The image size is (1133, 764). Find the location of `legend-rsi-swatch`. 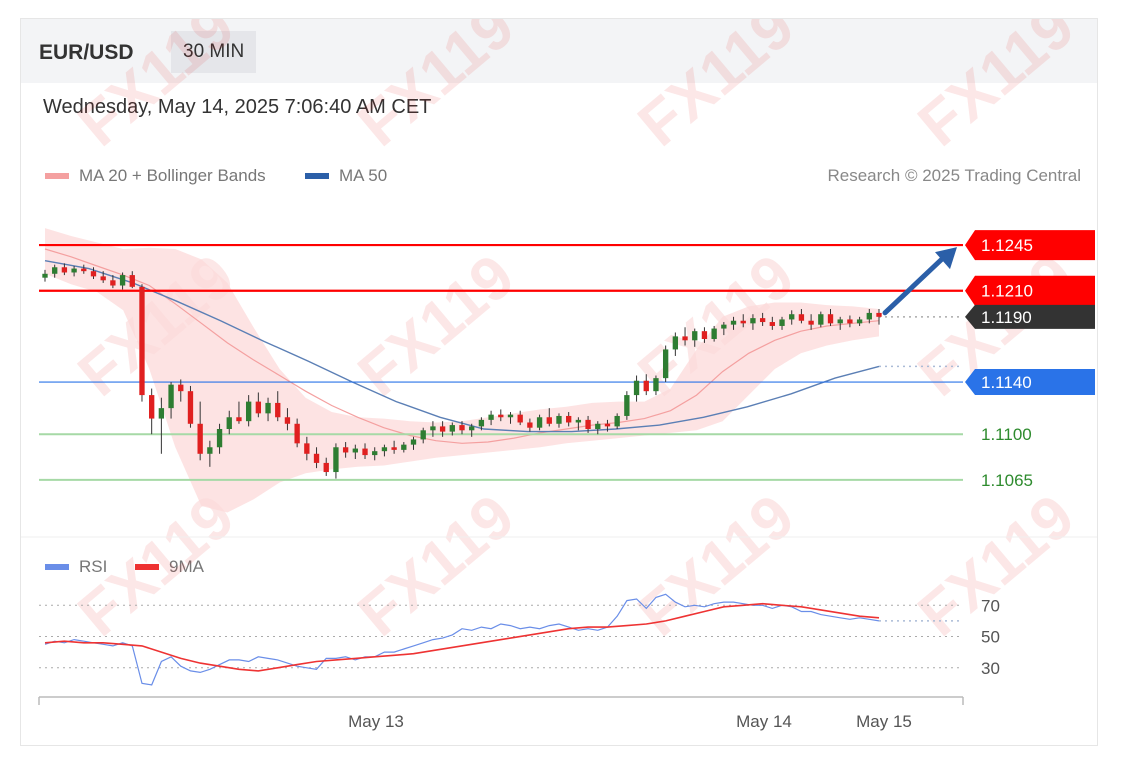

legend-rsi-swatch is located at coordinates (57, 567).